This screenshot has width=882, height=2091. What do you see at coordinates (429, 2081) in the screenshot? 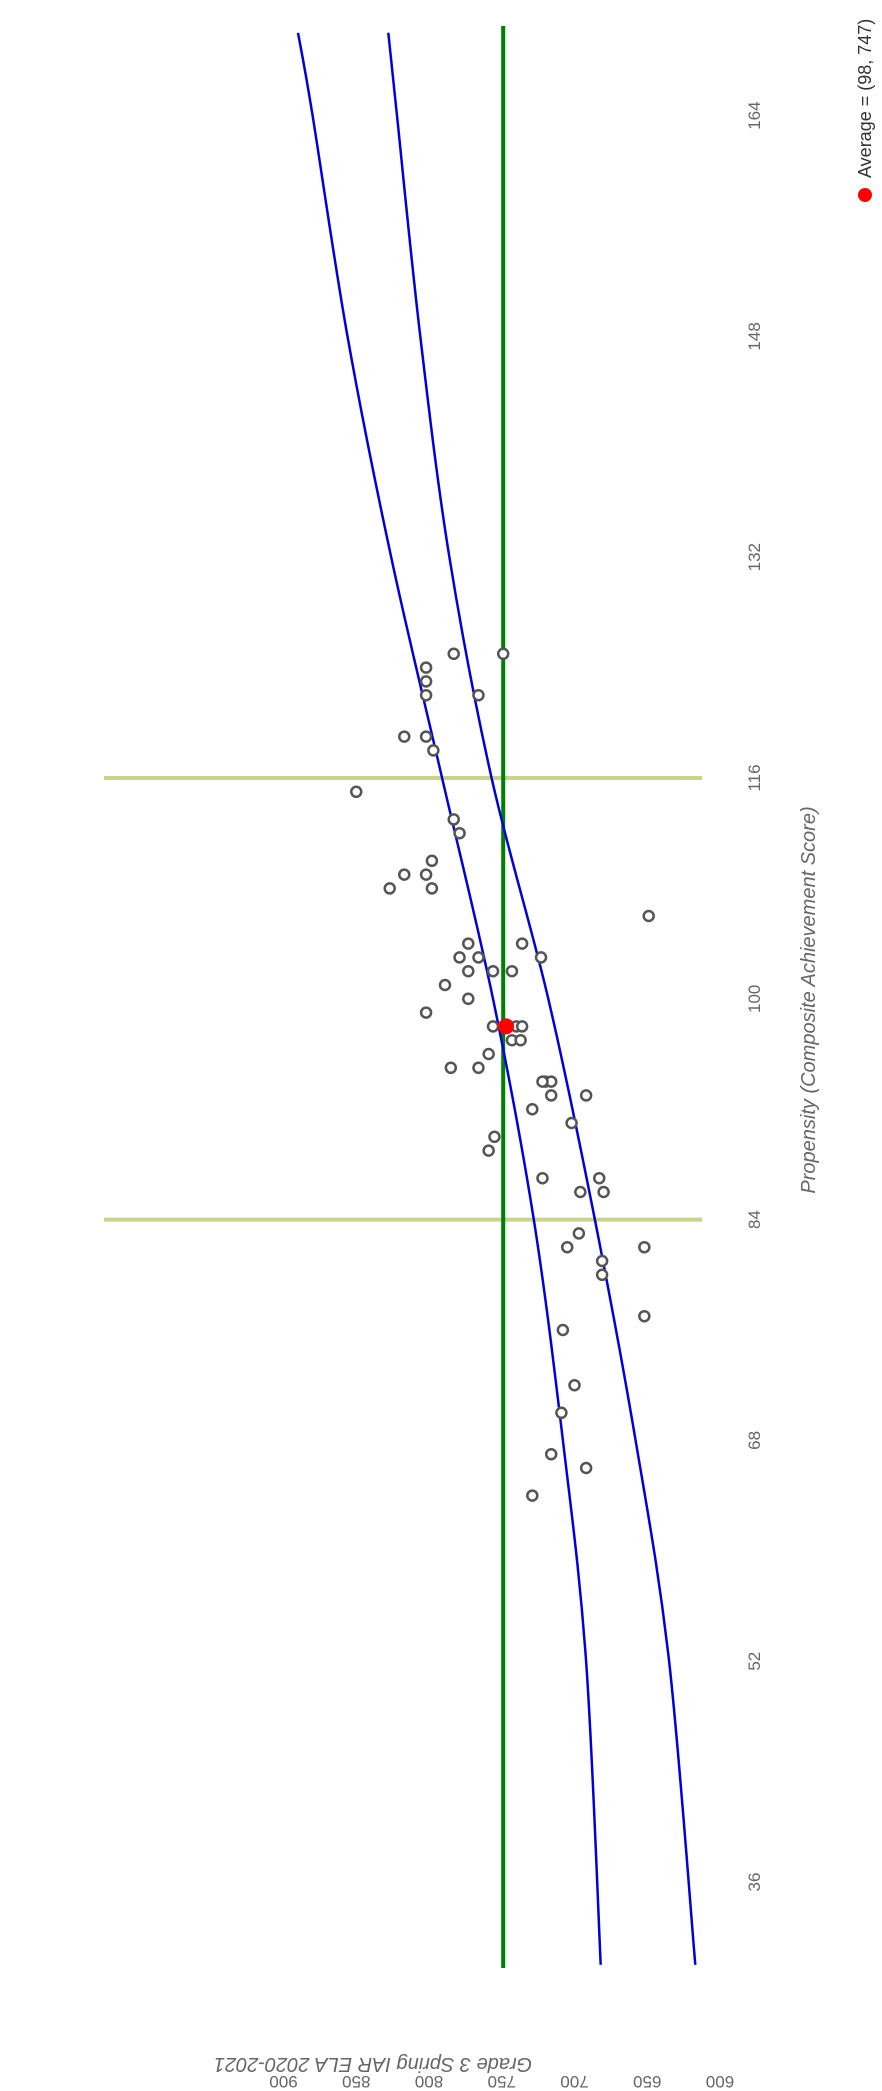
I see `y-tick-label: 800` at bounding box center [429, 2081].